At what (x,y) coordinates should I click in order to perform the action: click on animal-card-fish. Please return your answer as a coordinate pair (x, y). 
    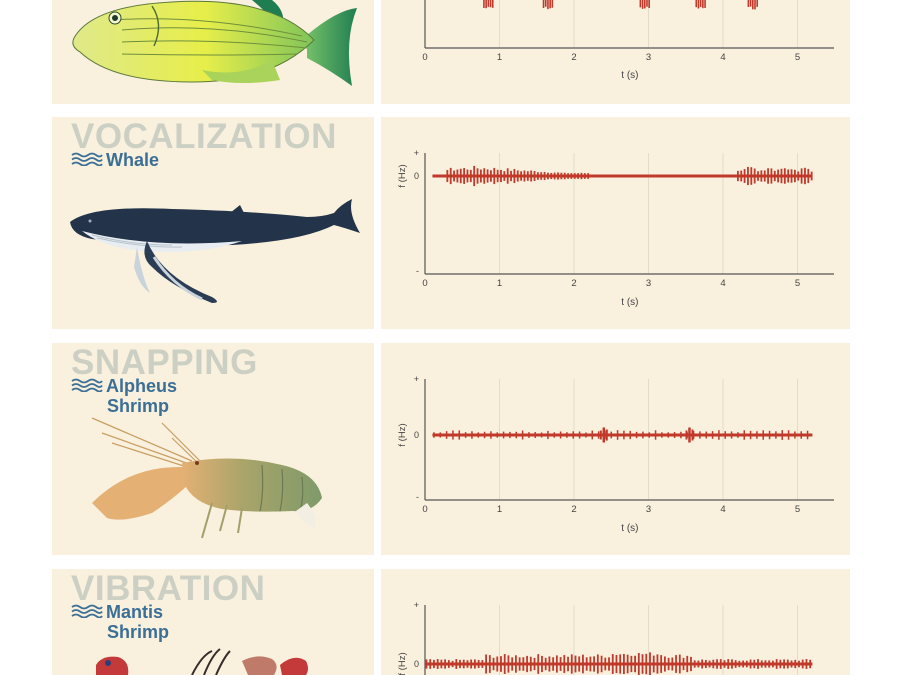
    Looking at the image, I should click on (213, 52).